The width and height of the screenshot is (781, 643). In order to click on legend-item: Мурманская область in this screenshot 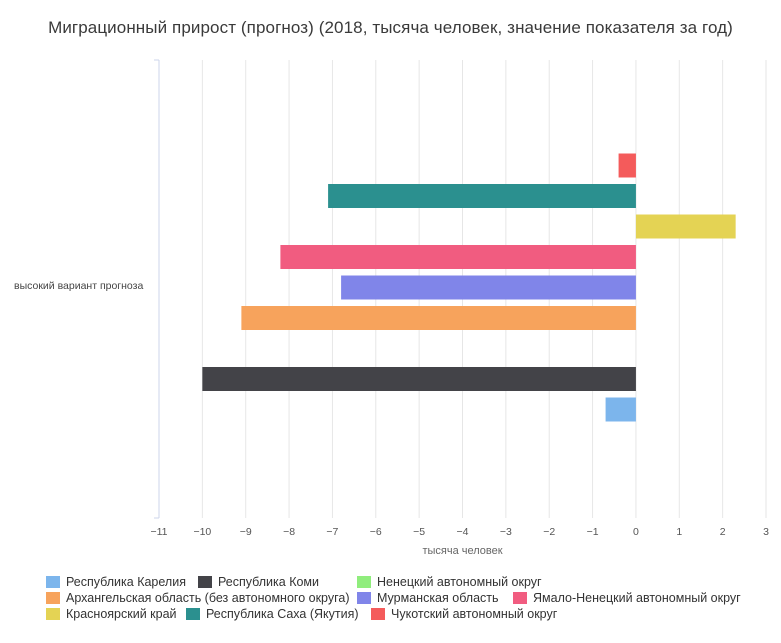, I will do `click(428, 598)`.